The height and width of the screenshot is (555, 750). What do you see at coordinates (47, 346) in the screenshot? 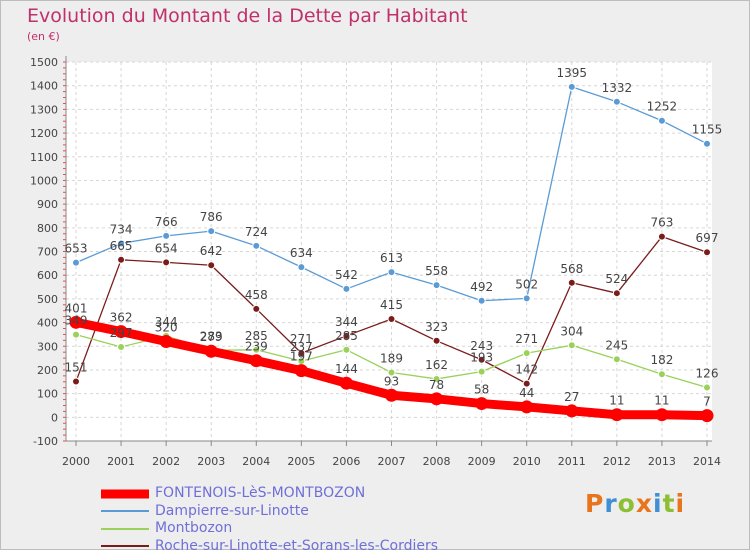
I see `y-tick-label: 300` at bounding box center [47, 346].